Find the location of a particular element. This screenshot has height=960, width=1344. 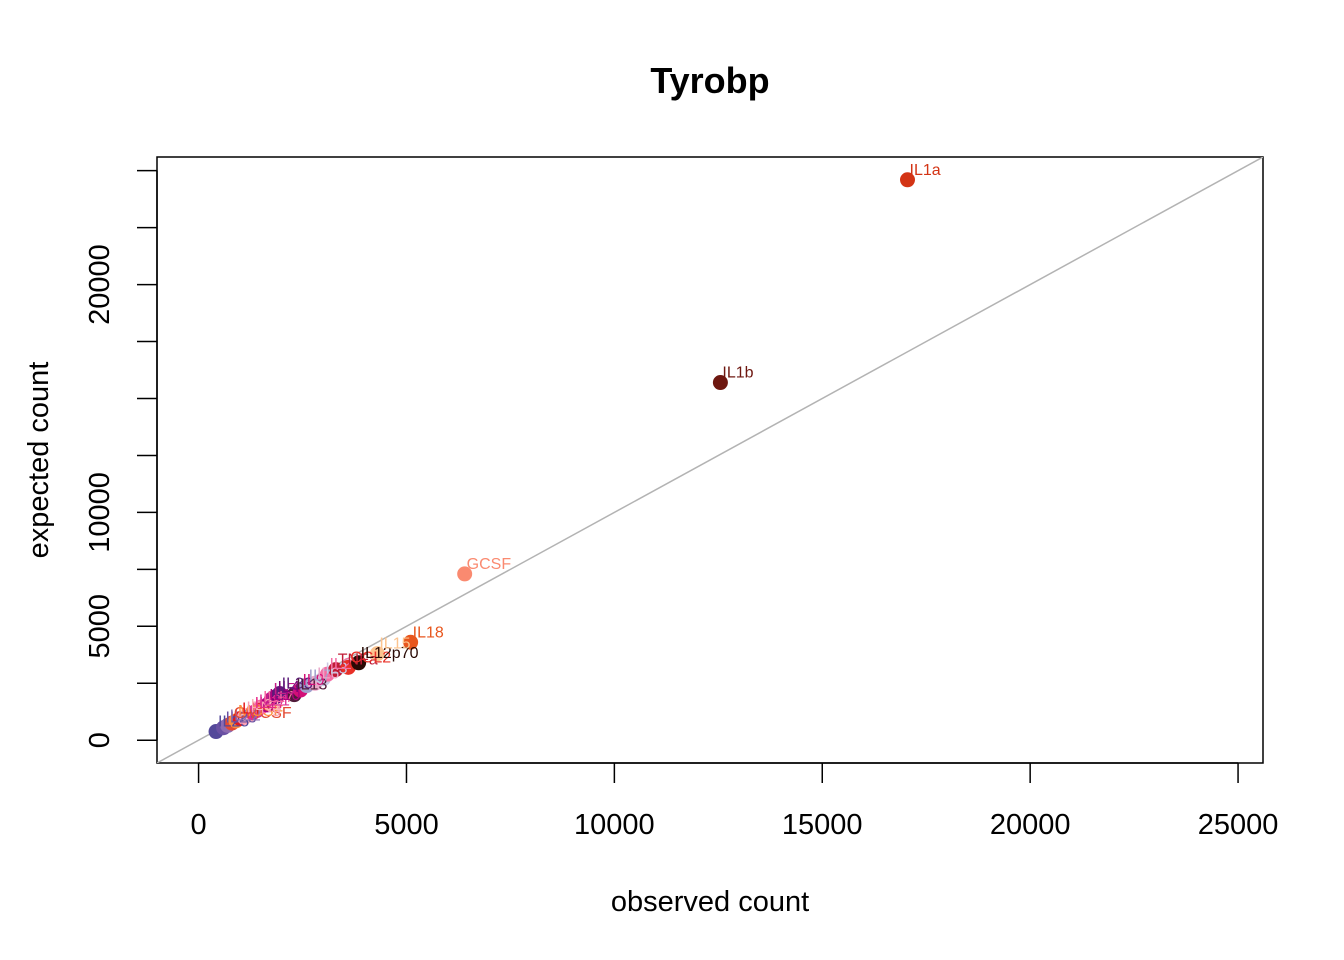

data-point-label: IL31 is located at coordinates (265, 705).